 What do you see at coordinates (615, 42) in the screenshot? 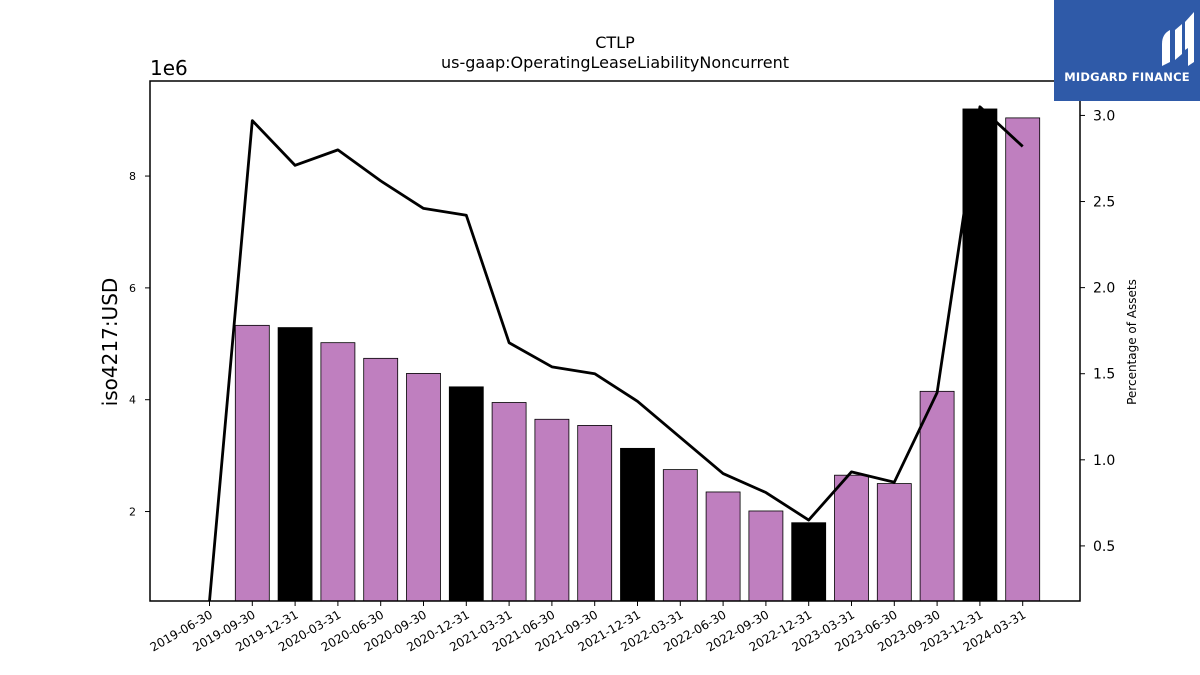
I see `chart-title: CTLP` at bounding box center [615, 42].